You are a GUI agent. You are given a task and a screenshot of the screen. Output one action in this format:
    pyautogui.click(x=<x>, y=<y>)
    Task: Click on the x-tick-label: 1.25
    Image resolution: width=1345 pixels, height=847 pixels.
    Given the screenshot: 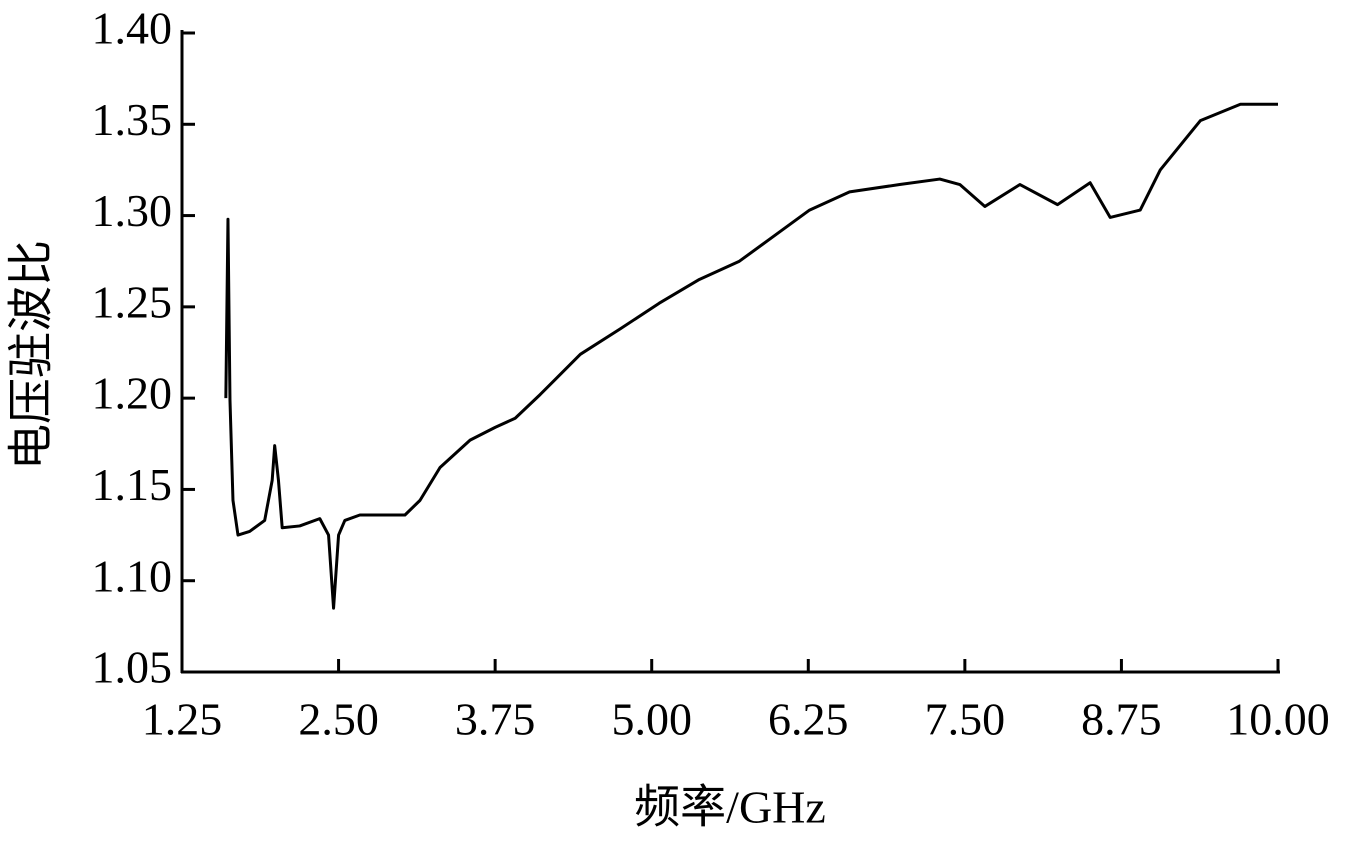 What is the action you would take?
    pyautogui.click(x=182, y=719)
    